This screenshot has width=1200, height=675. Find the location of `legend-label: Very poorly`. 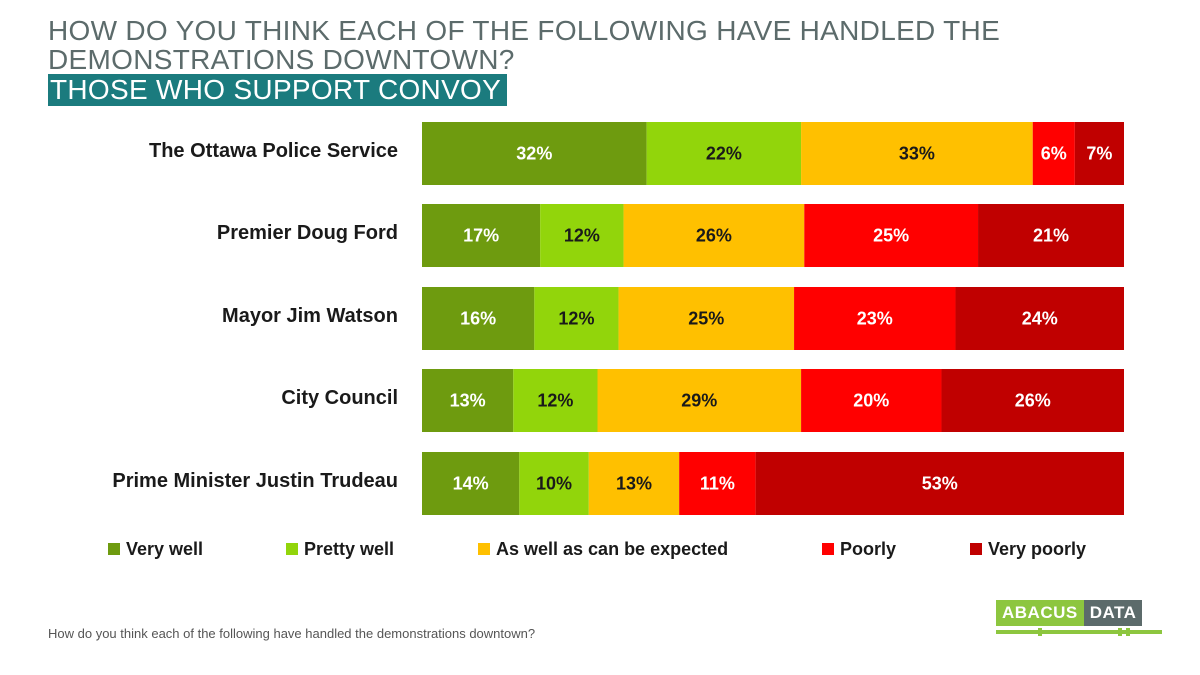

legend-label: Very poorly is located at coordinates (1037, 548).